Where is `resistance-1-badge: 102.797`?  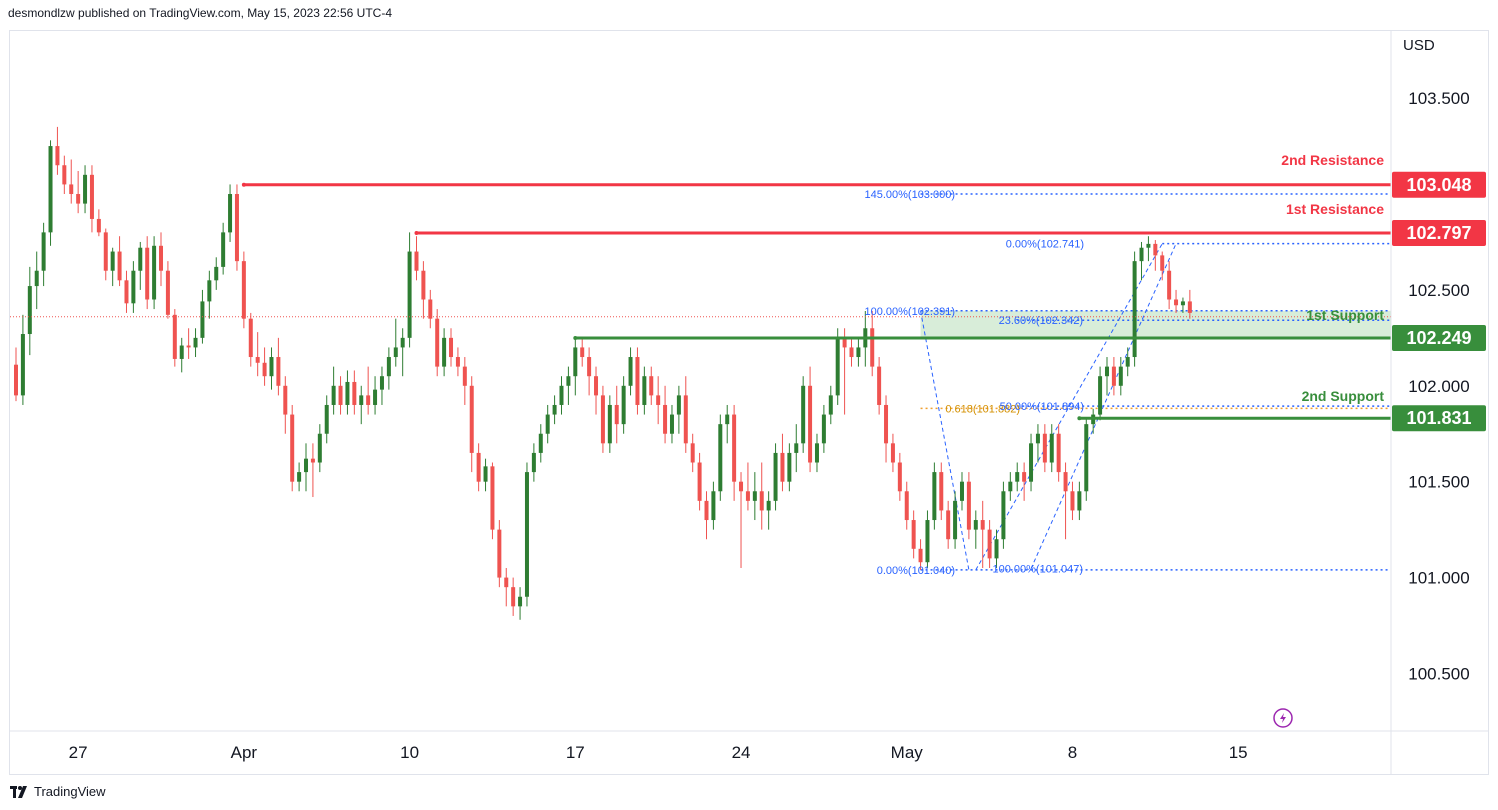
resistance-1-badge: 102.797 is located at coordinates (1439, 232).